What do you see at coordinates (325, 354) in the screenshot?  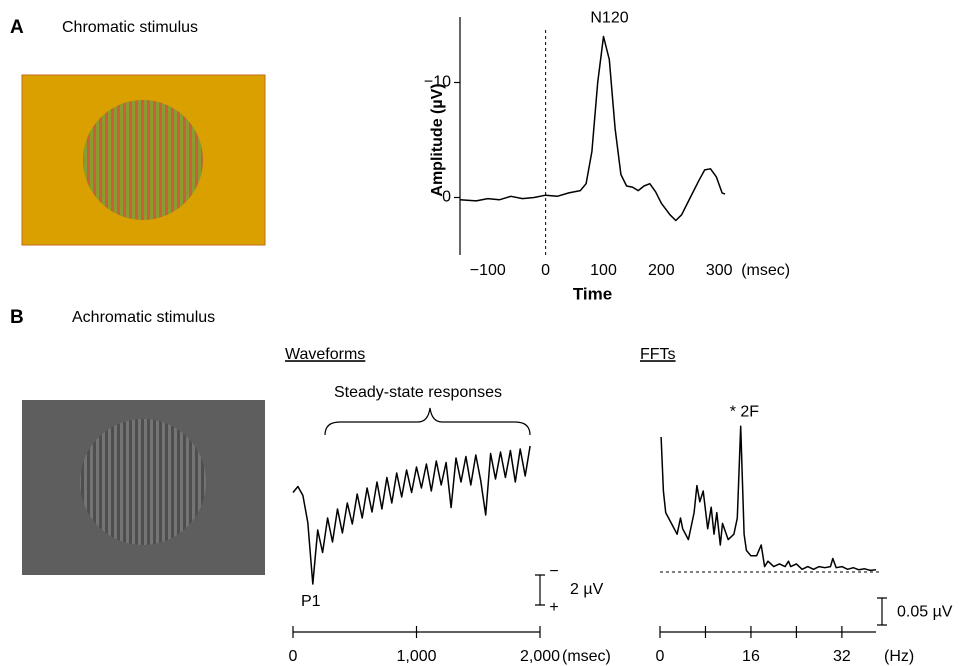 I see `panel-title: Waveforms` at bounding box center [325, 354].